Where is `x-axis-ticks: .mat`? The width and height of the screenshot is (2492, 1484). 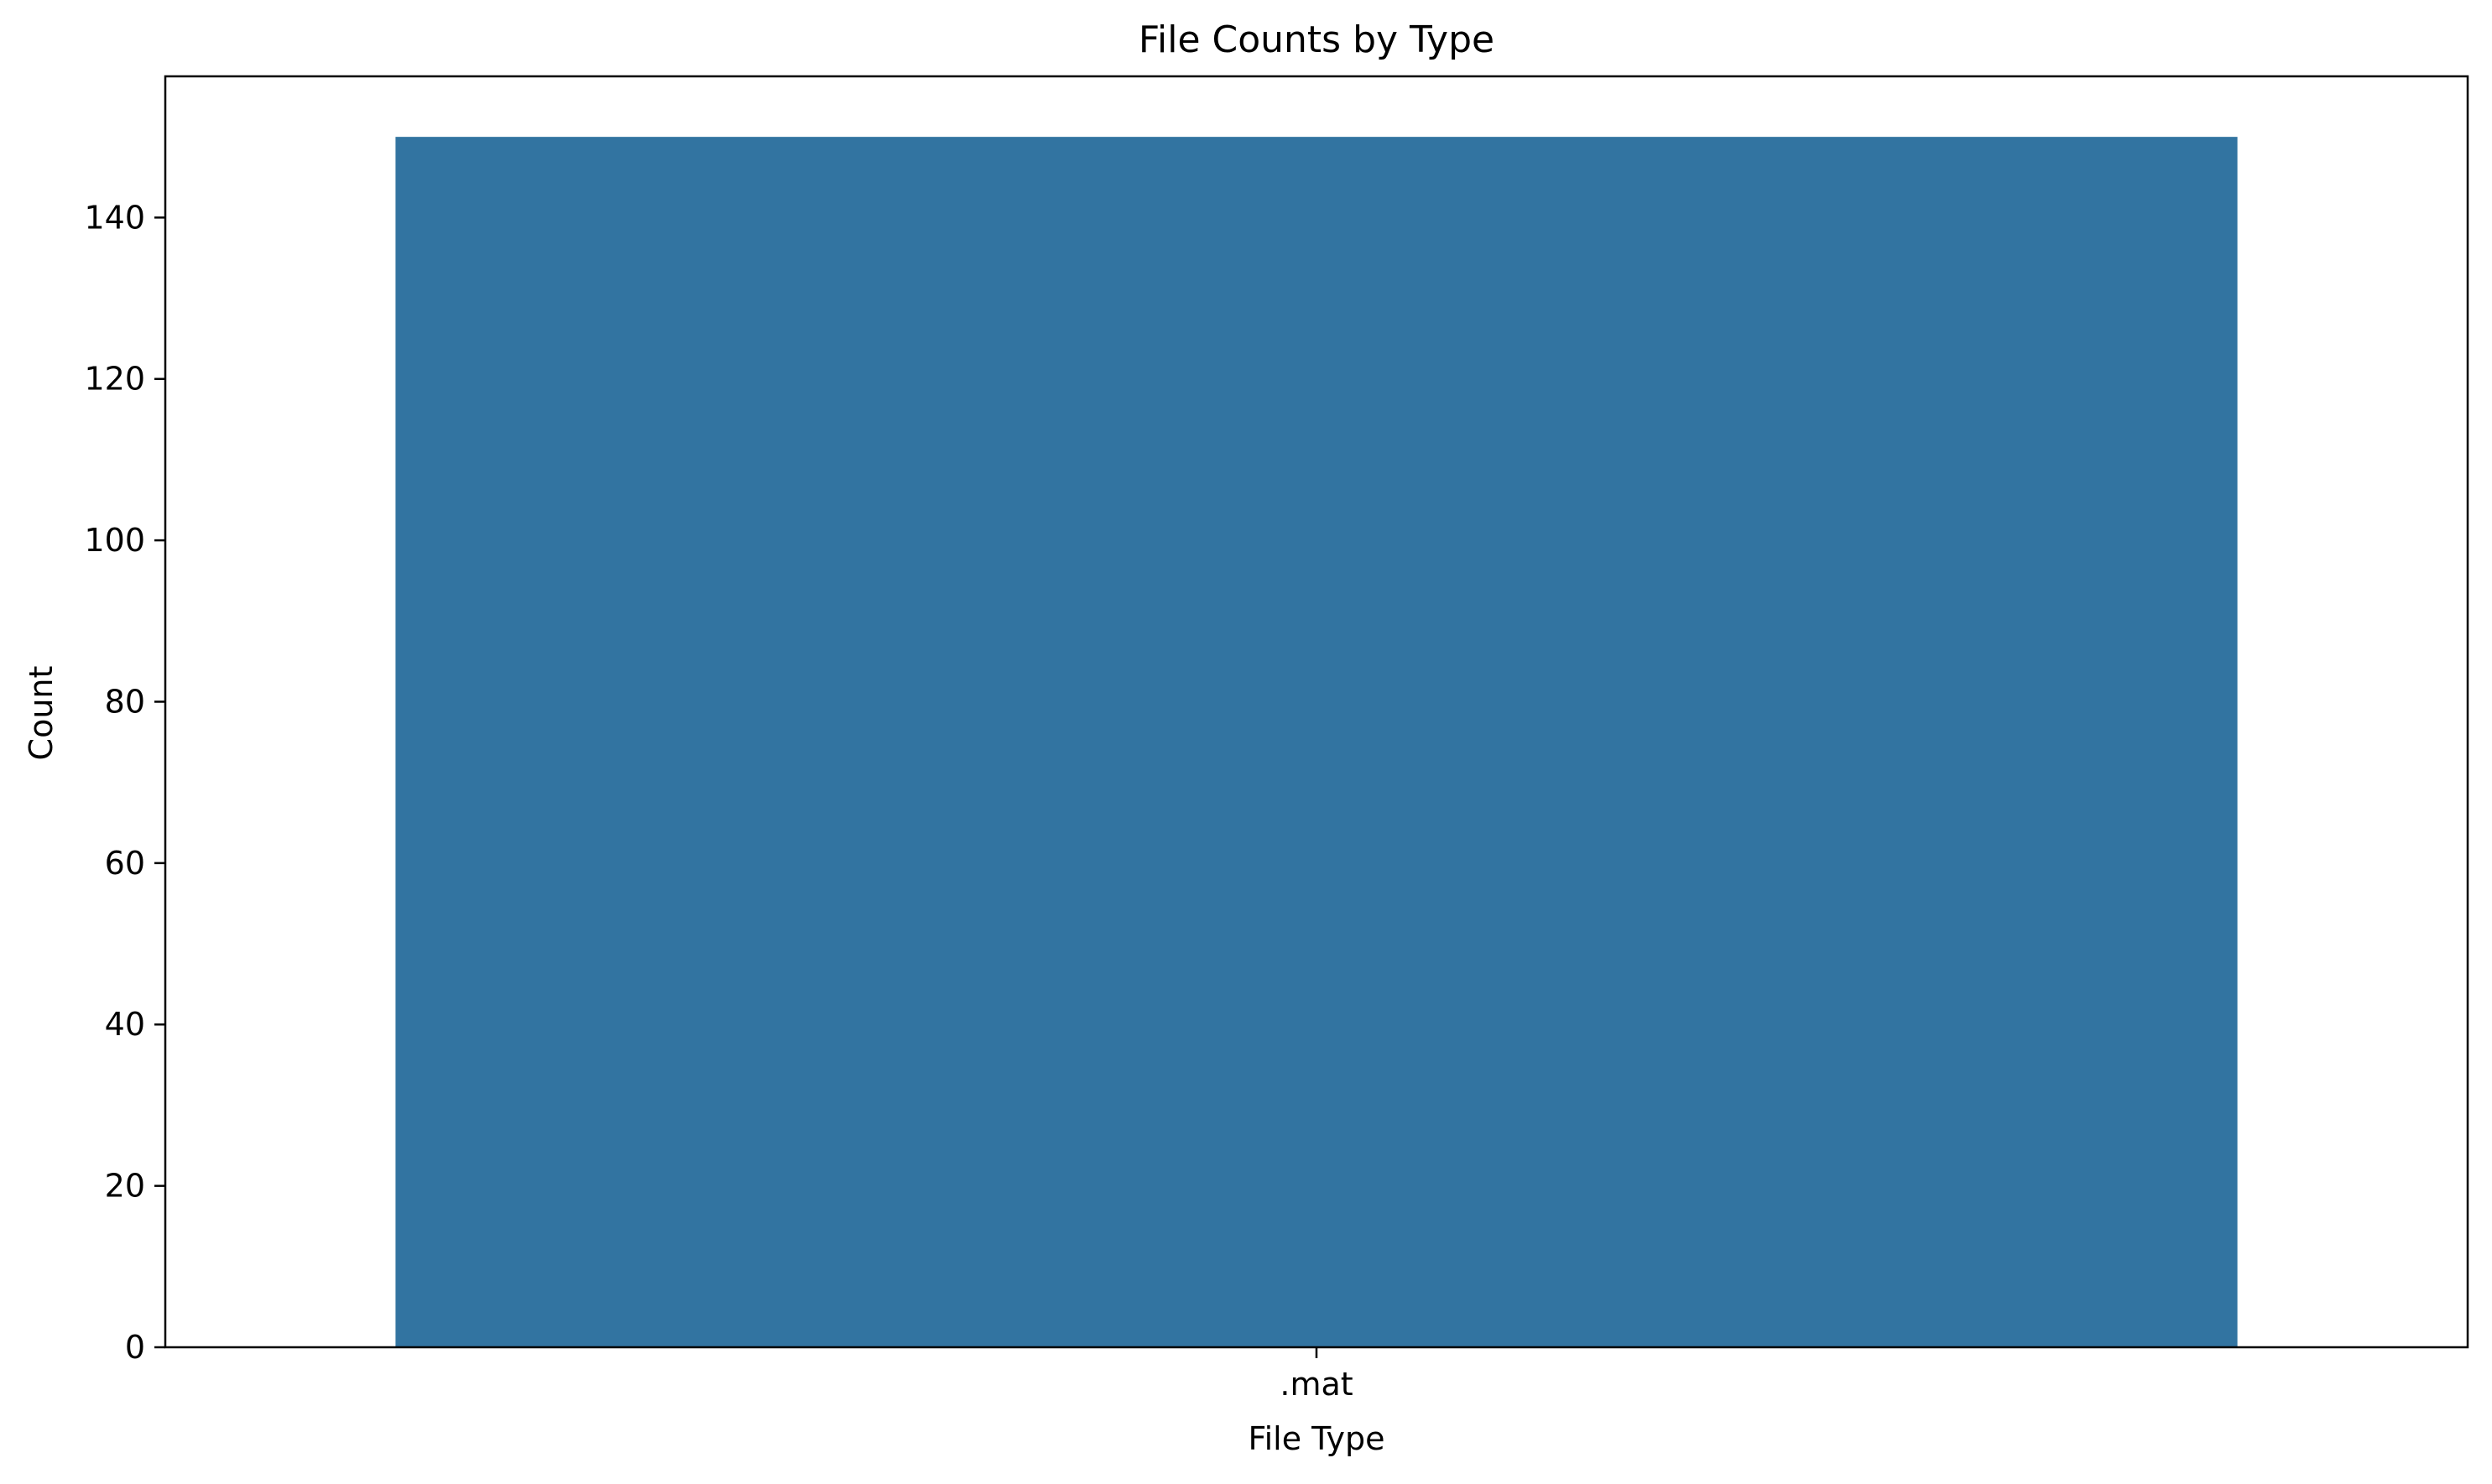
x-axis-ticks: .mat is located at coordinates (1316, 1375).